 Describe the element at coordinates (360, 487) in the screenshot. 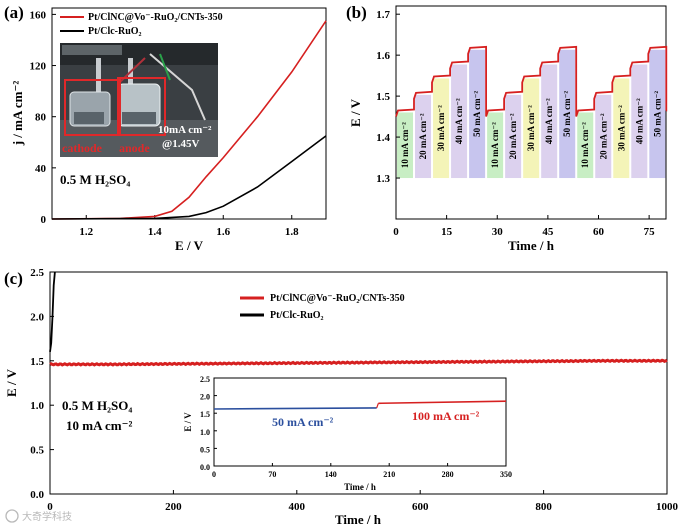

I see `inset-x-axis-label: Time / h` at that location.